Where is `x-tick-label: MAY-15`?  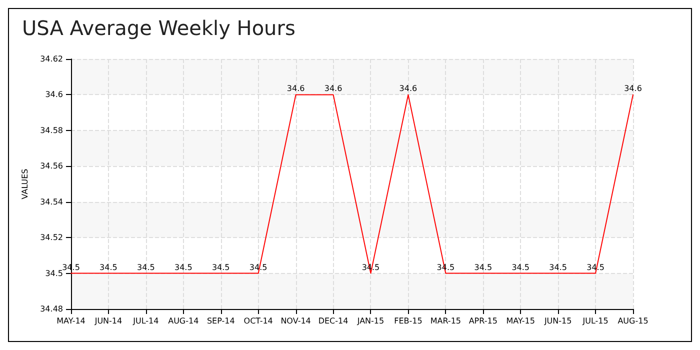
x-tick-label: MAY-15 is located at coordinates (520, 321).